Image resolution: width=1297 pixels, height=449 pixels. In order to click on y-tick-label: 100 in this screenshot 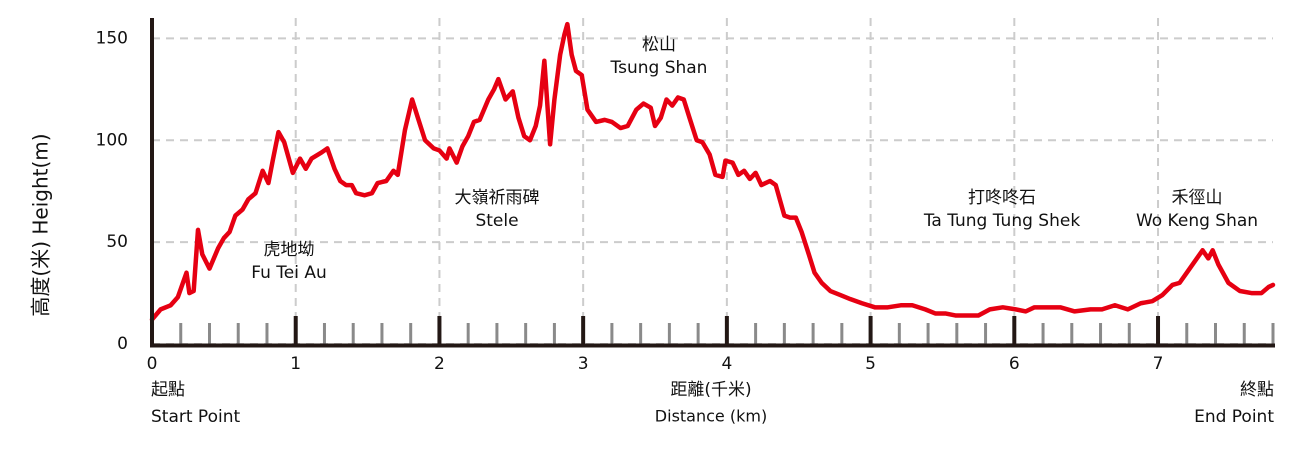, I will do `click(112, 140)`.